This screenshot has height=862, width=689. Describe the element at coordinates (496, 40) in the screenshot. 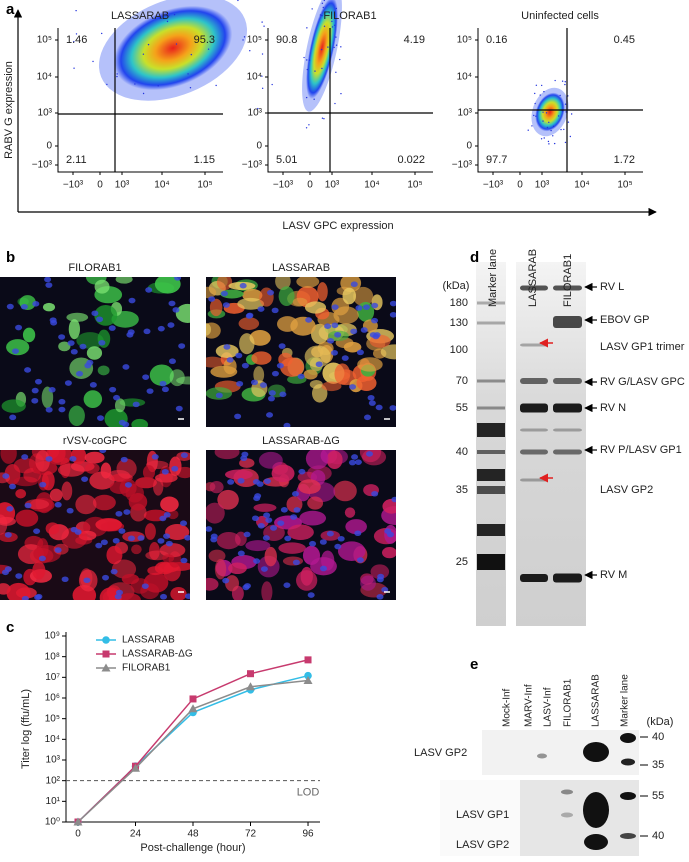

I see `quadrant-value: 0.16` at that location.